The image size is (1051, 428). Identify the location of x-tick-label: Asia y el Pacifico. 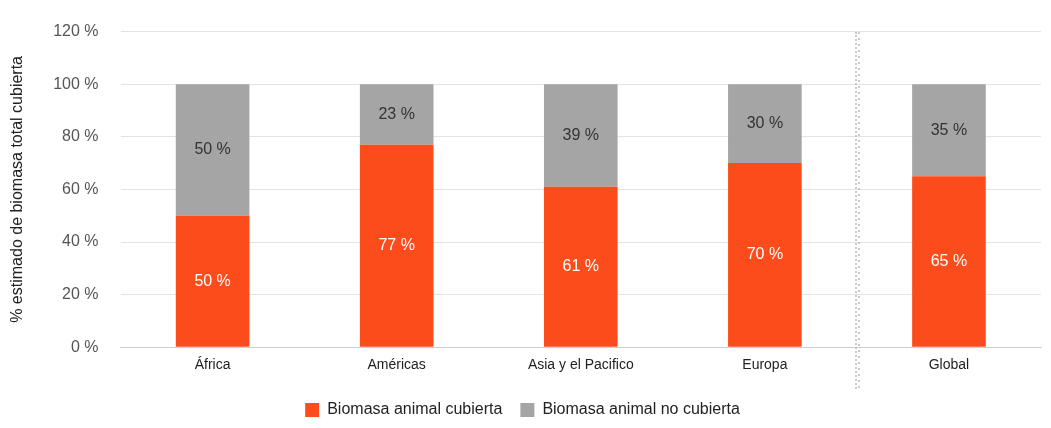
(580, 364).